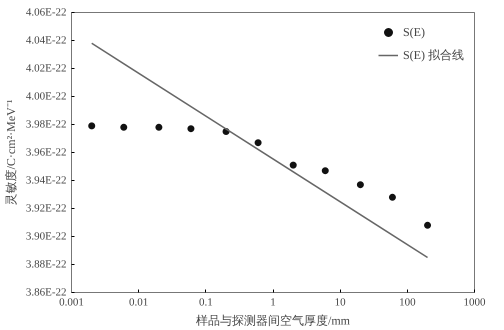 The height and width of the screenshot is (330, 504). What do you see at coordinates (46, 264) in the screenshot?
I see `y-tick-label: 3.88E-22` at bounding box center [46, 264].